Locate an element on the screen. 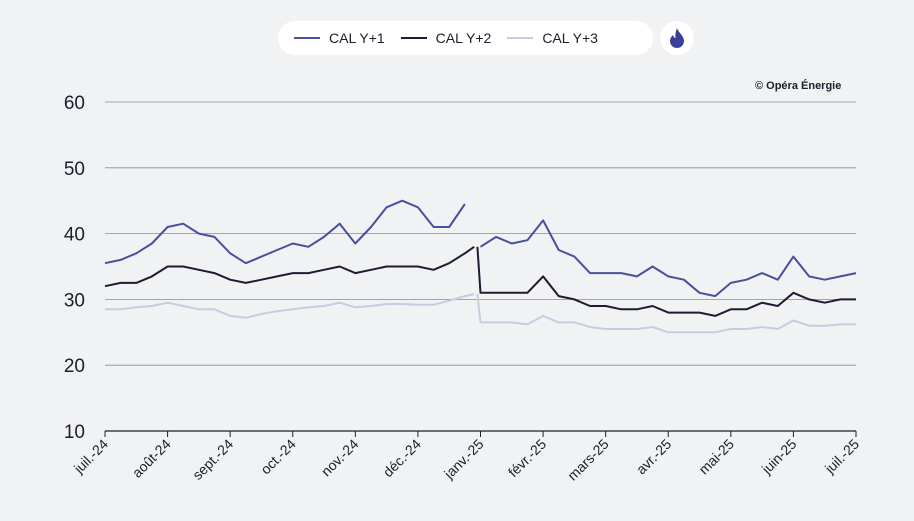 Image resolution: width=914 pixels, height=521 pixels. x-tick-label: juil.-25 is located at coordinates (841, 456).